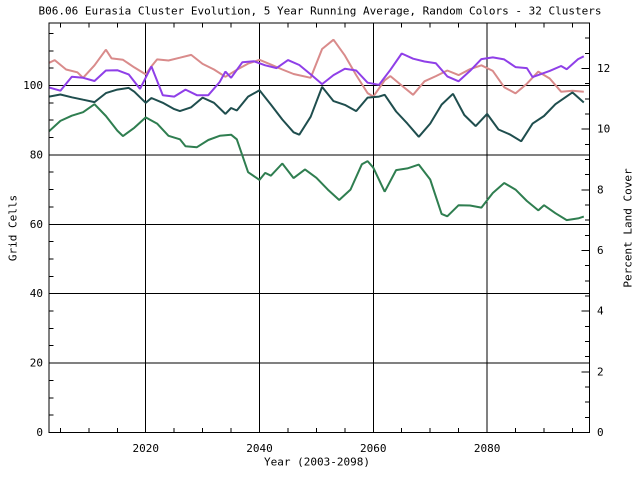 This screenshot has width=640, height=480. I want to click on y-left-tick-label: 20, so click(36, 363).